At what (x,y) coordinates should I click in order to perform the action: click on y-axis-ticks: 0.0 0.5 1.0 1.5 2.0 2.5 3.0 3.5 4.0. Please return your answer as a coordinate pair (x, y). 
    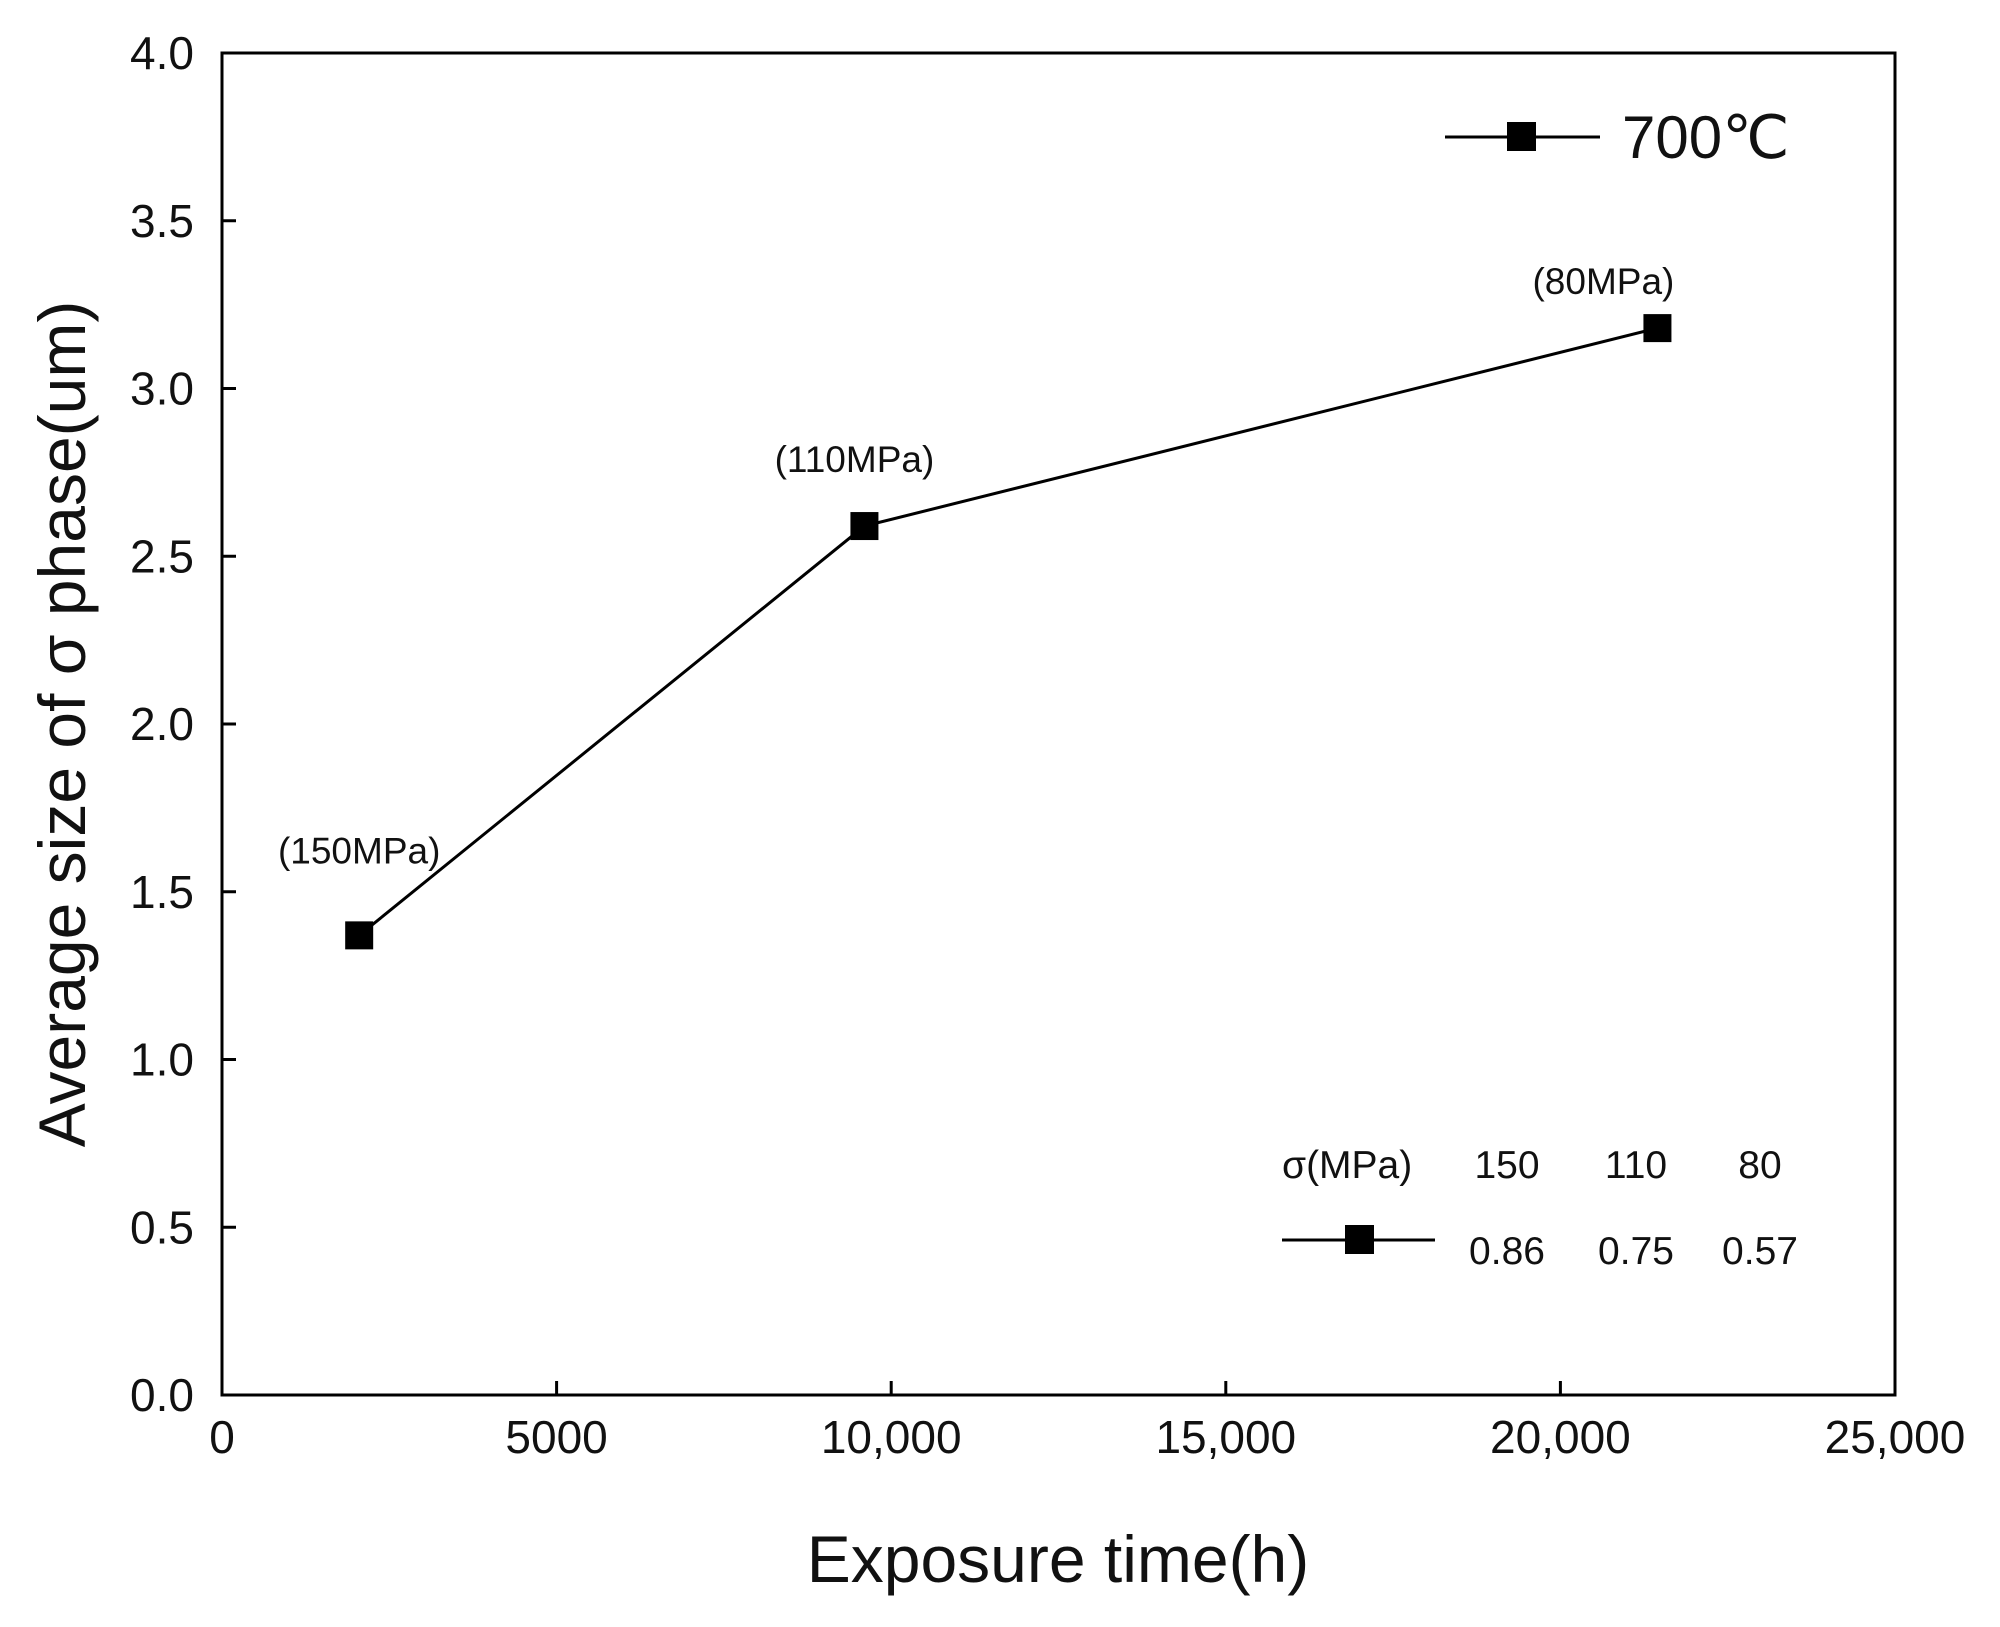
    Looking at the image, I should click on (183, 724).